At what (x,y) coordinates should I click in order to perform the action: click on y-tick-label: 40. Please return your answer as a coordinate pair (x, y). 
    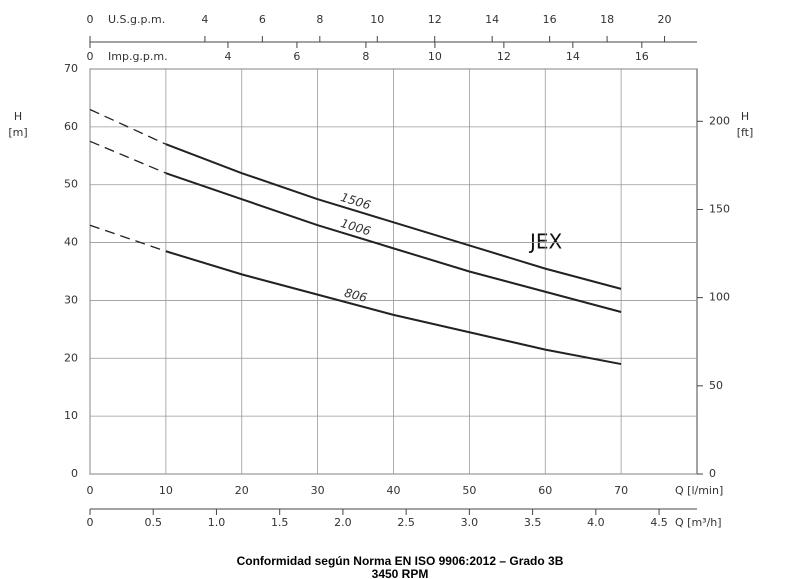
    Looking at the image, I should click on (71, 242).